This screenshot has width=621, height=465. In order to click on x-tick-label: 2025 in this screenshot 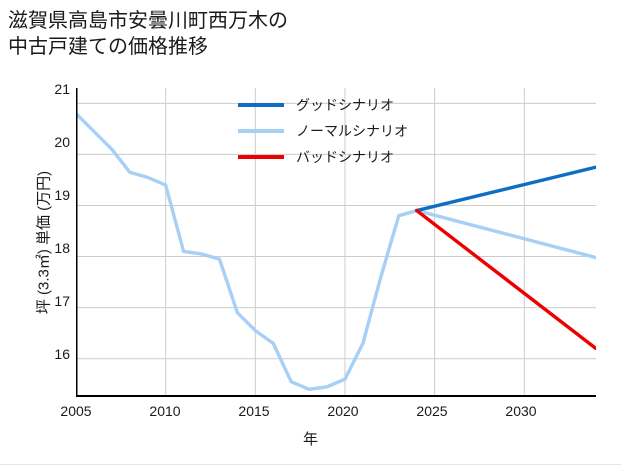, I will do `click(432, 411)`.